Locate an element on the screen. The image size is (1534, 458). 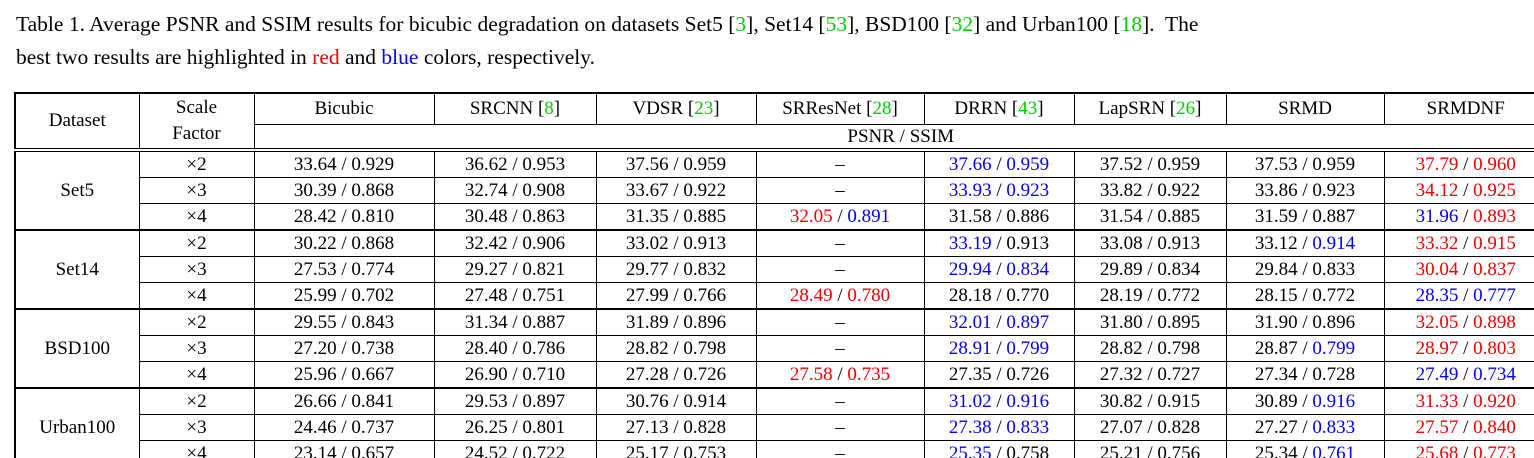
psnr-value: 33.86 is located at coordinates (1276, 190).